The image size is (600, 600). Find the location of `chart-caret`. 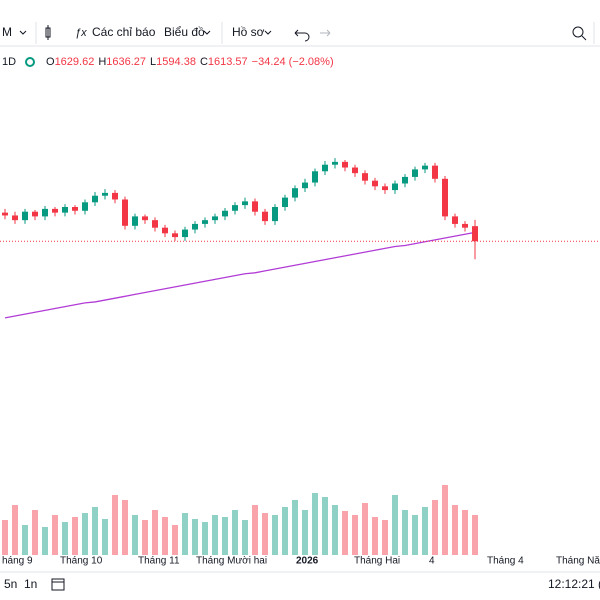

chart-caret is located at coordinates (207, 32).